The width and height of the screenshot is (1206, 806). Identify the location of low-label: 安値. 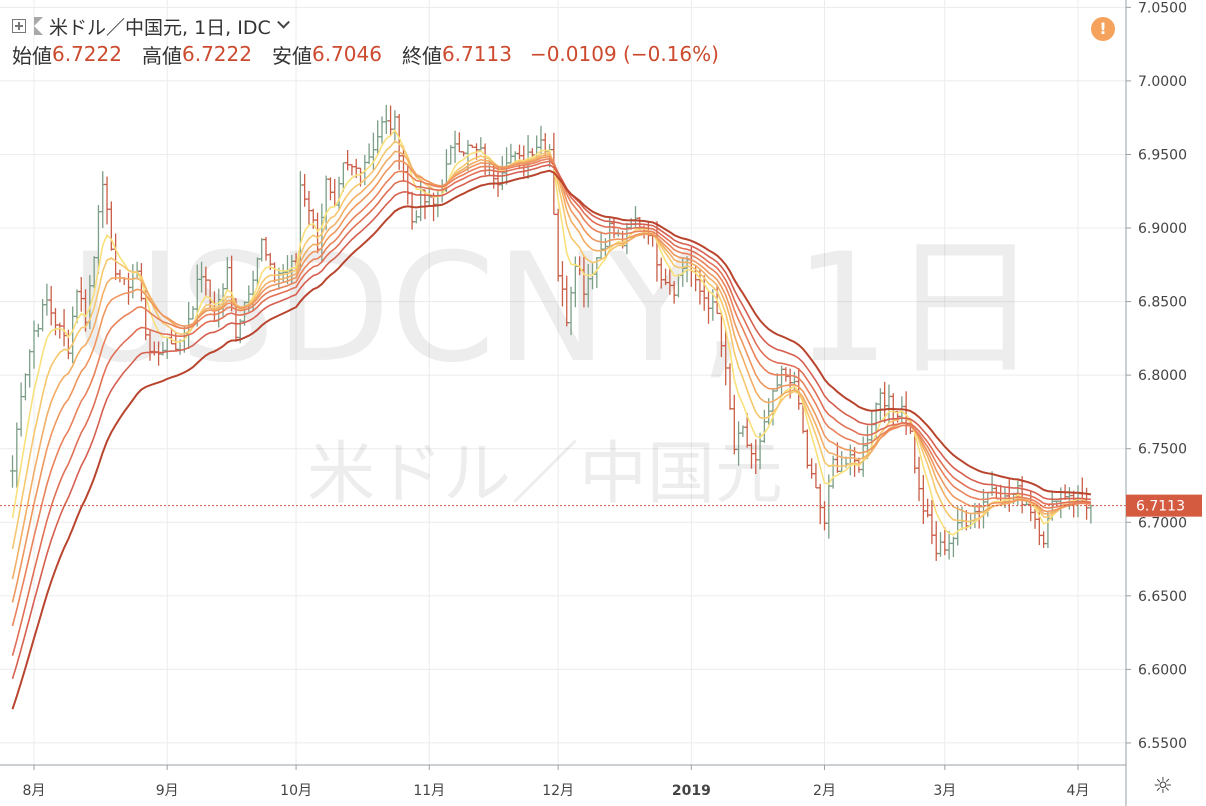
(291, 55).